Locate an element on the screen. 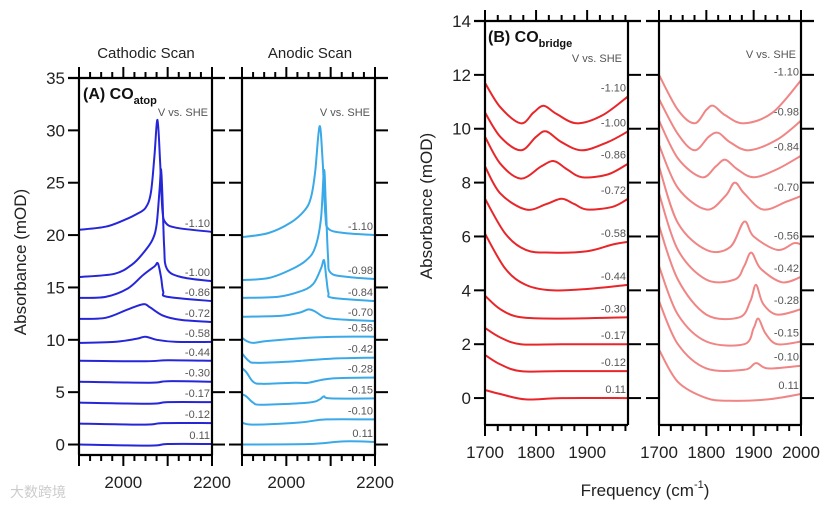 The width and height of the screenshot is (828, 506). y-axis-title-b: Absorbance (mOD) is located at coordinates (426, 206).